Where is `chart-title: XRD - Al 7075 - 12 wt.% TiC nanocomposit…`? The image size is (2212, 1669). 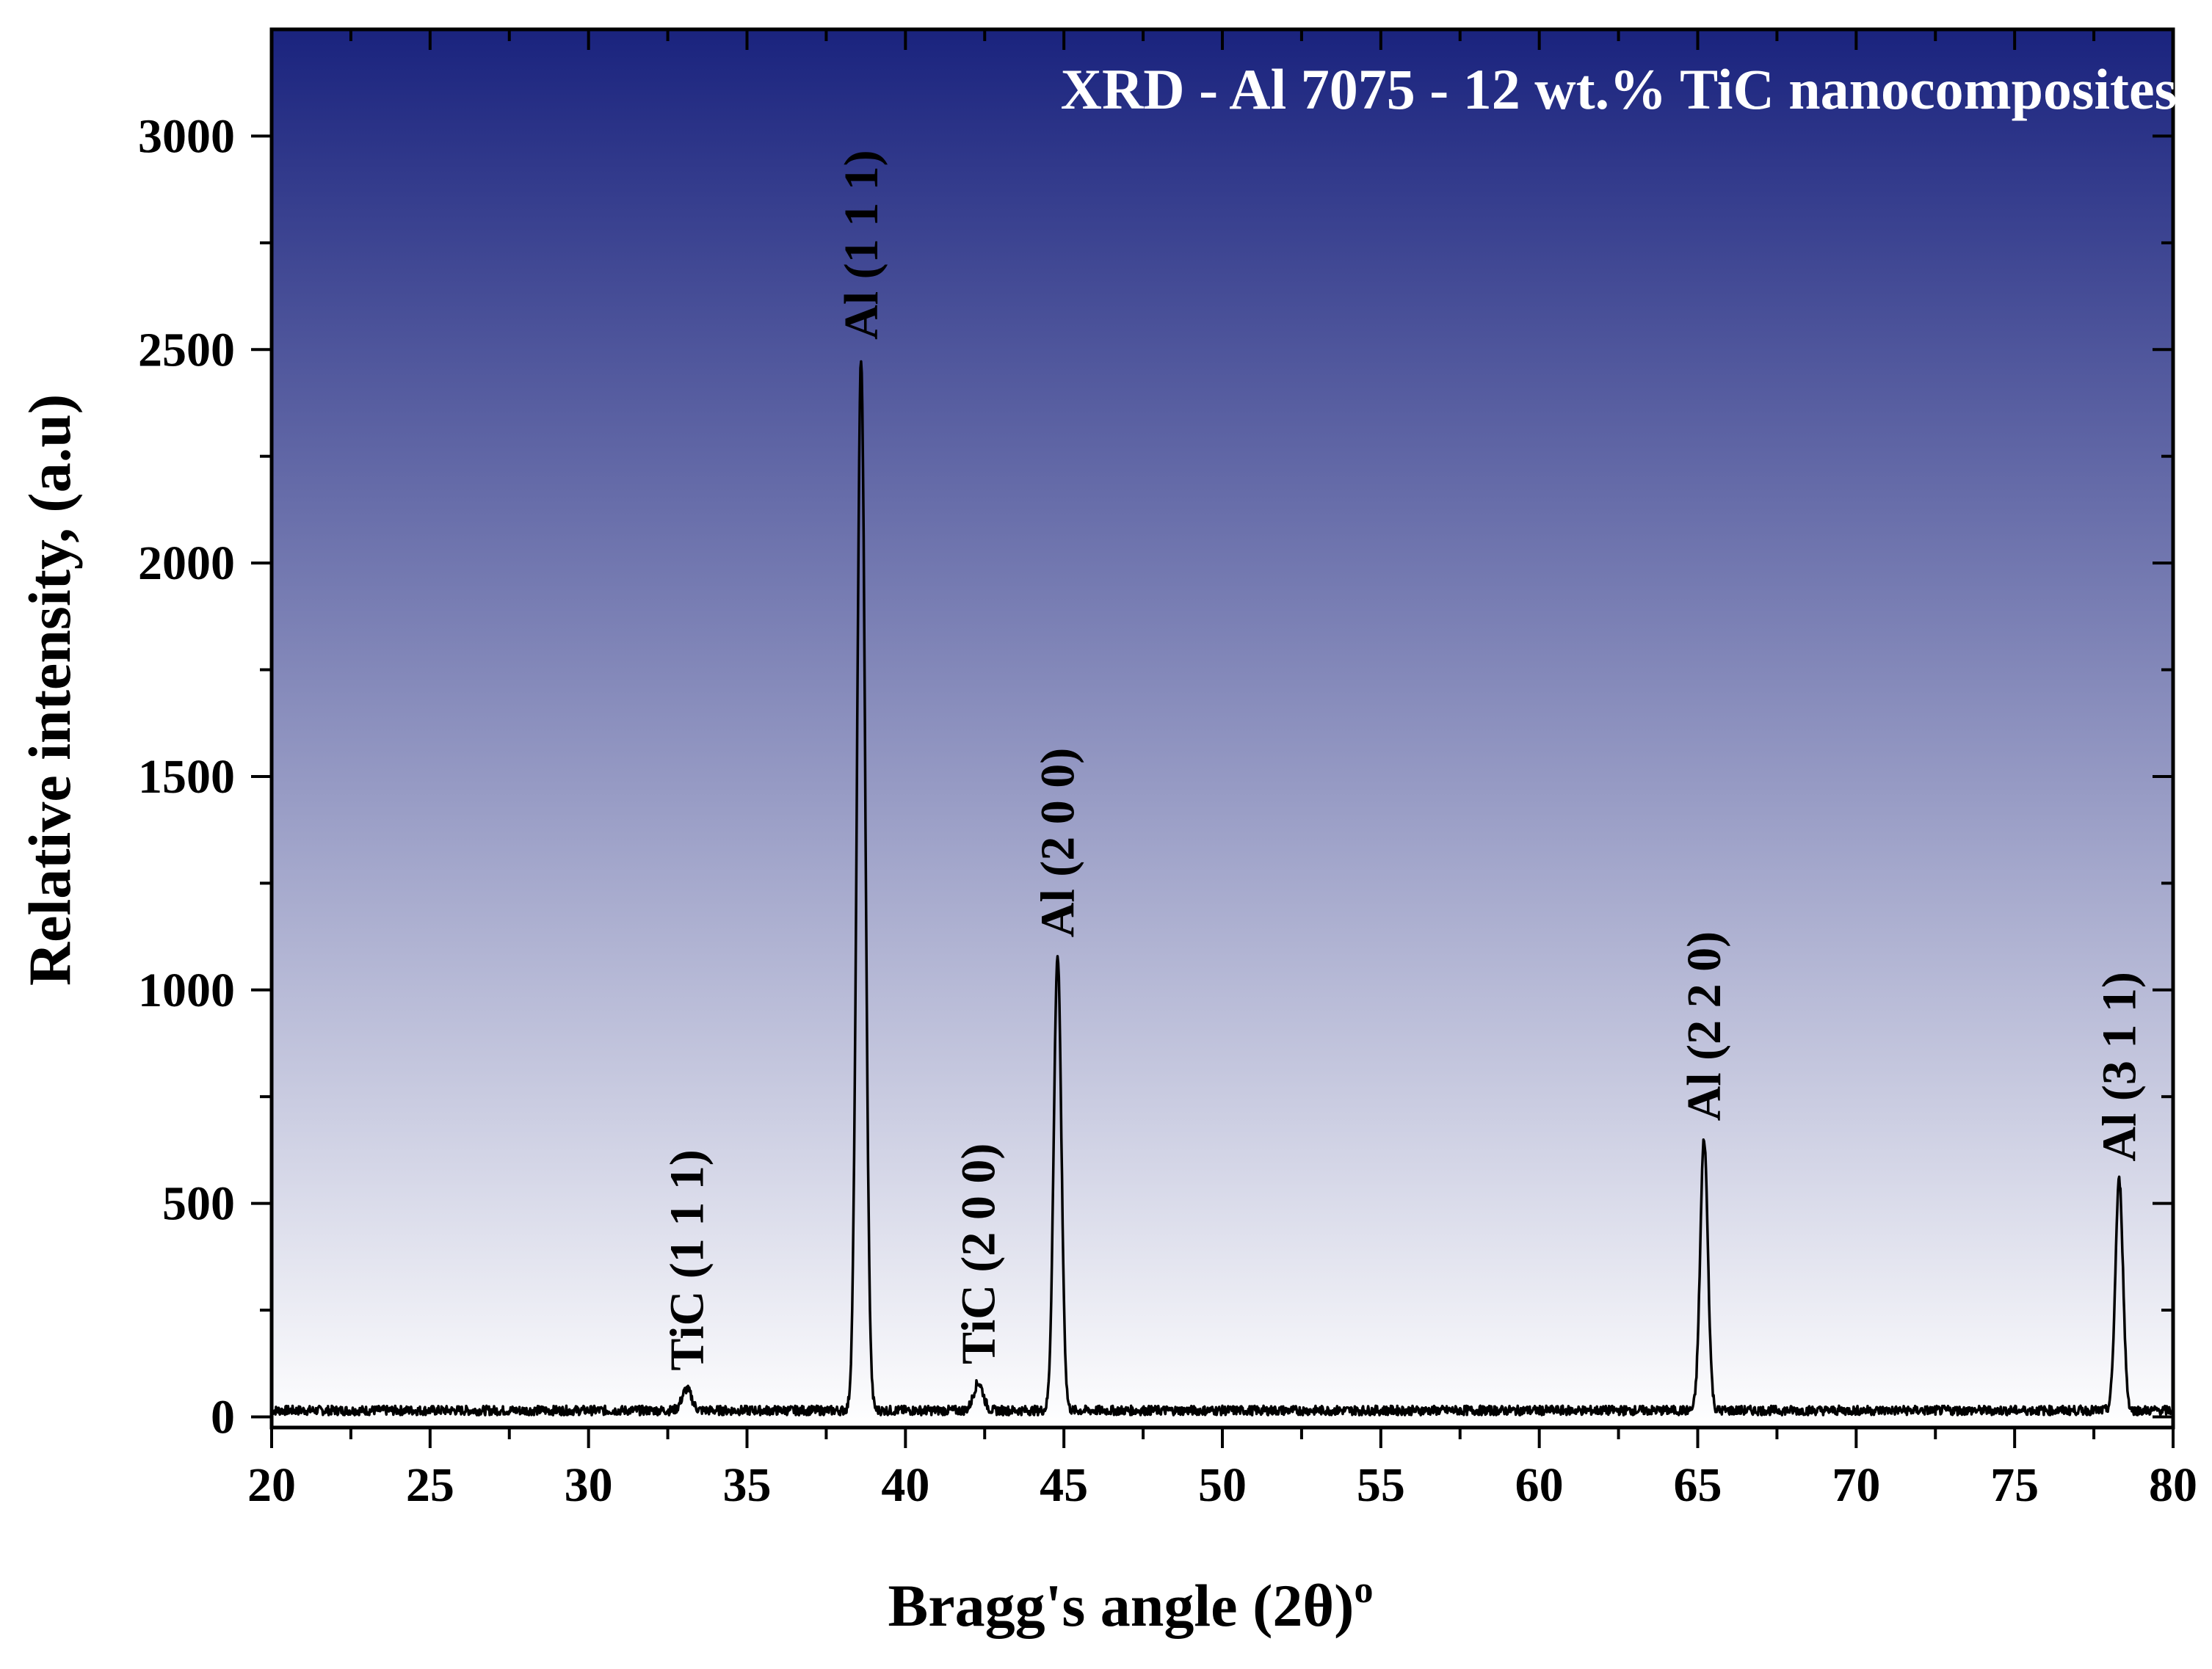
chart-title: XRD - Al 7075 - 12 wt.% TiC nanocomposit… is located at coordinates (1619, 89).